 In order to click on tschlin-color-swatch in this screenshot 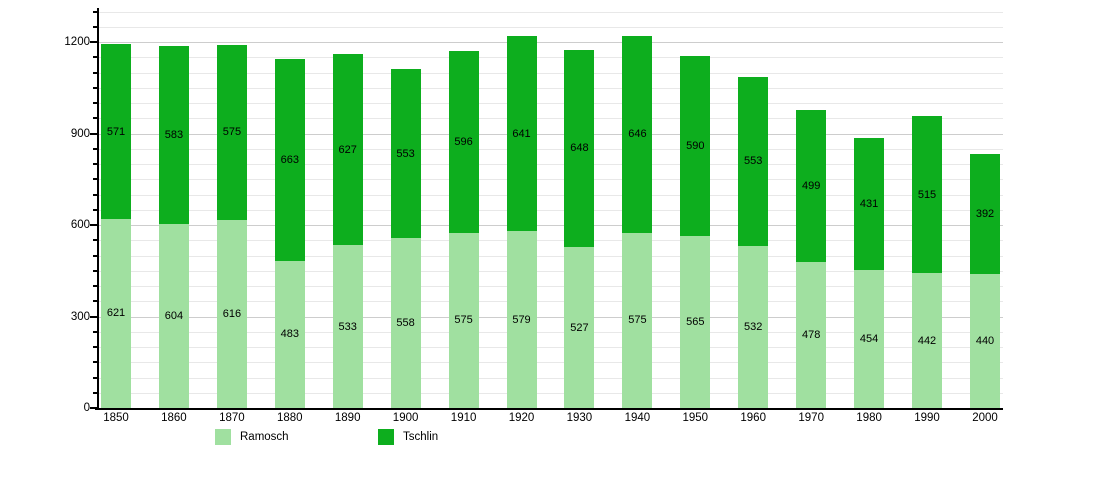, I will do `click(386, 437)`.